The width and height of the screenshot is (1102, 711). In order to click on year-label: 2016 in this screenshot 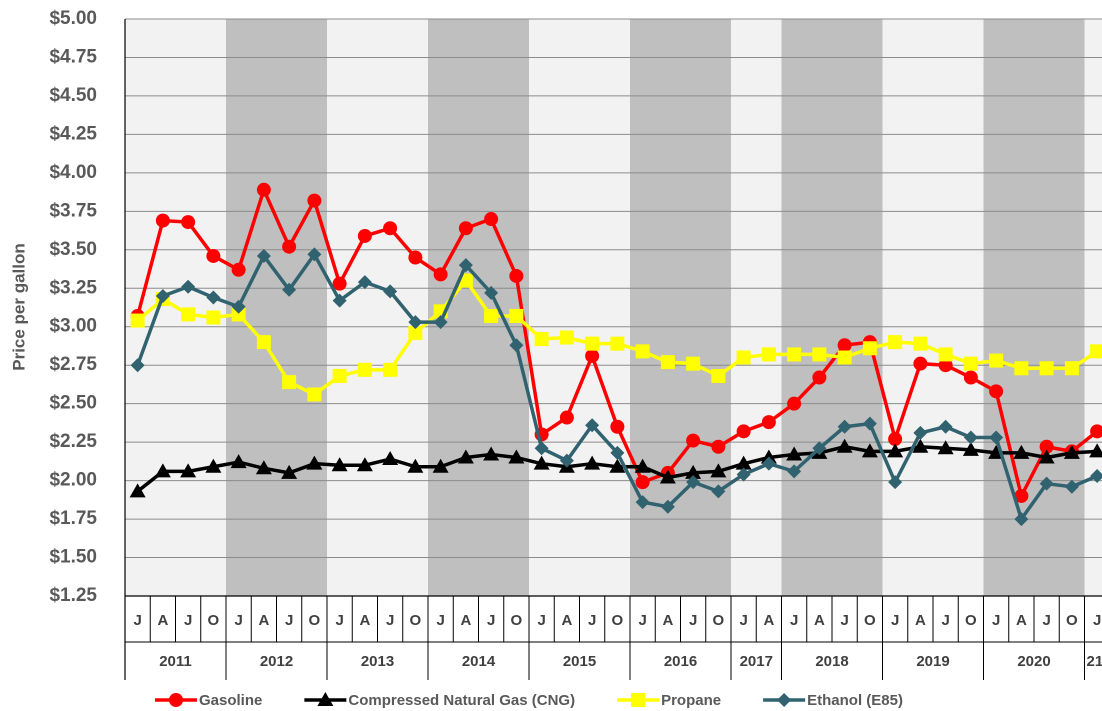, I will do `click(680, 661)`.